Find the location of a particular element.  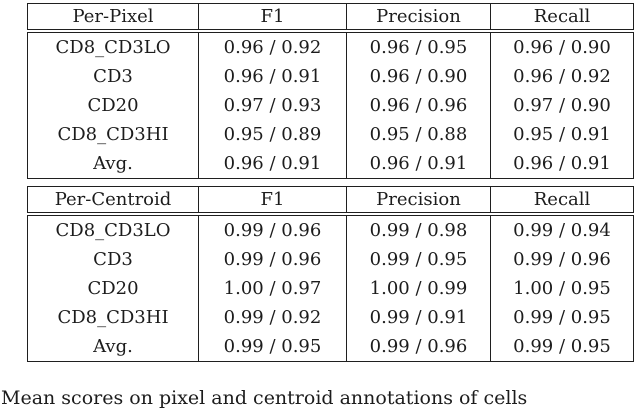

metric-value-cell: 0.99 / 0.92 is located at coordinates (272, 317).